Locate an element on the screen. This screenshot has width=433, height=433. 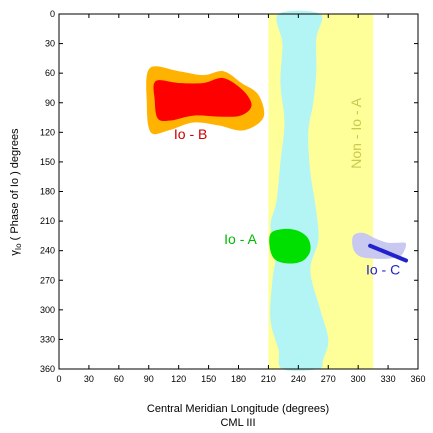
y-tick-label: 300 is located at coordinates (47, 310).